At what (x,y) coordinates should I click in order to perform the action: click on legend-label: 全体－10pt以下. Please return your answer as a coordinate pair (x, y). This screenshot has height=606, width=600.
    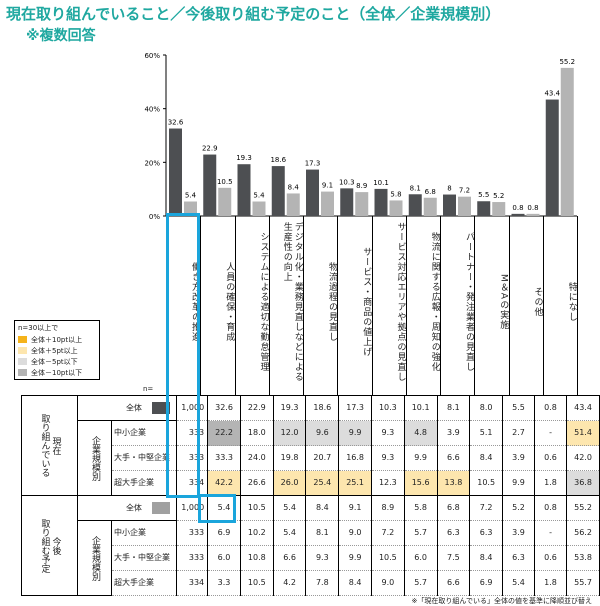
    Looking at the image, I should click on (57, 372).